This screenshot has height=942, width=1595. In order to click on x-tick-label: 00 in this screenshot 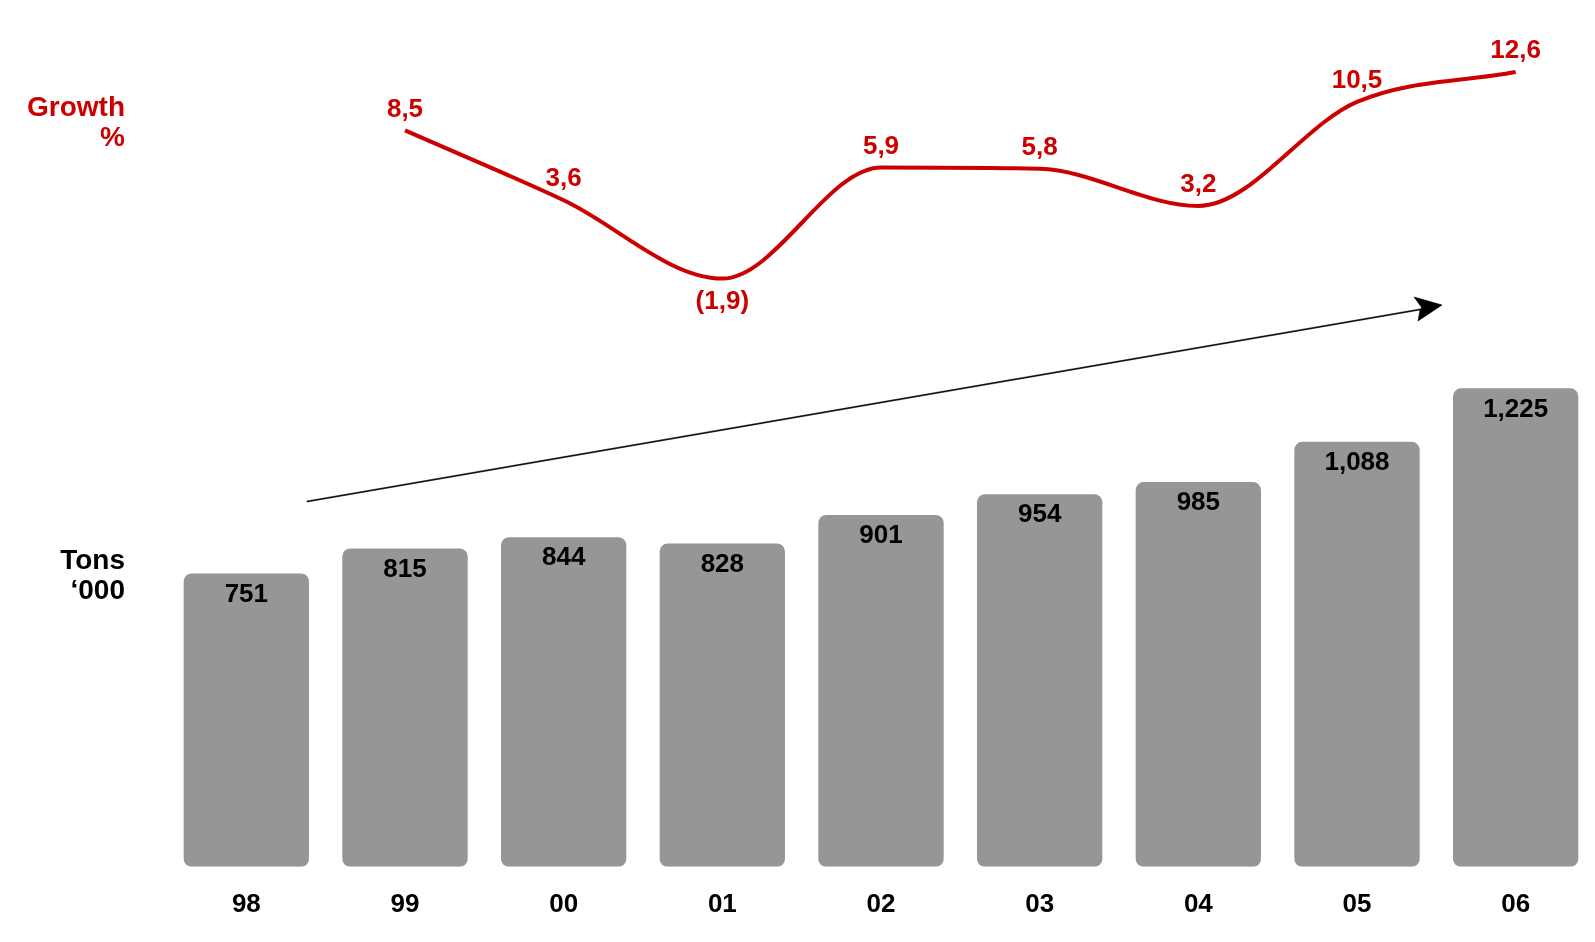, I will do `click(564, 902)`.